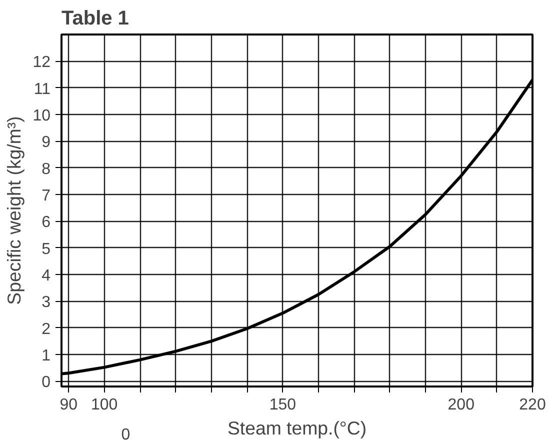 This screenshot has height=442, width=554. I want to click on y-tick-label: 2, so click(46, 329).